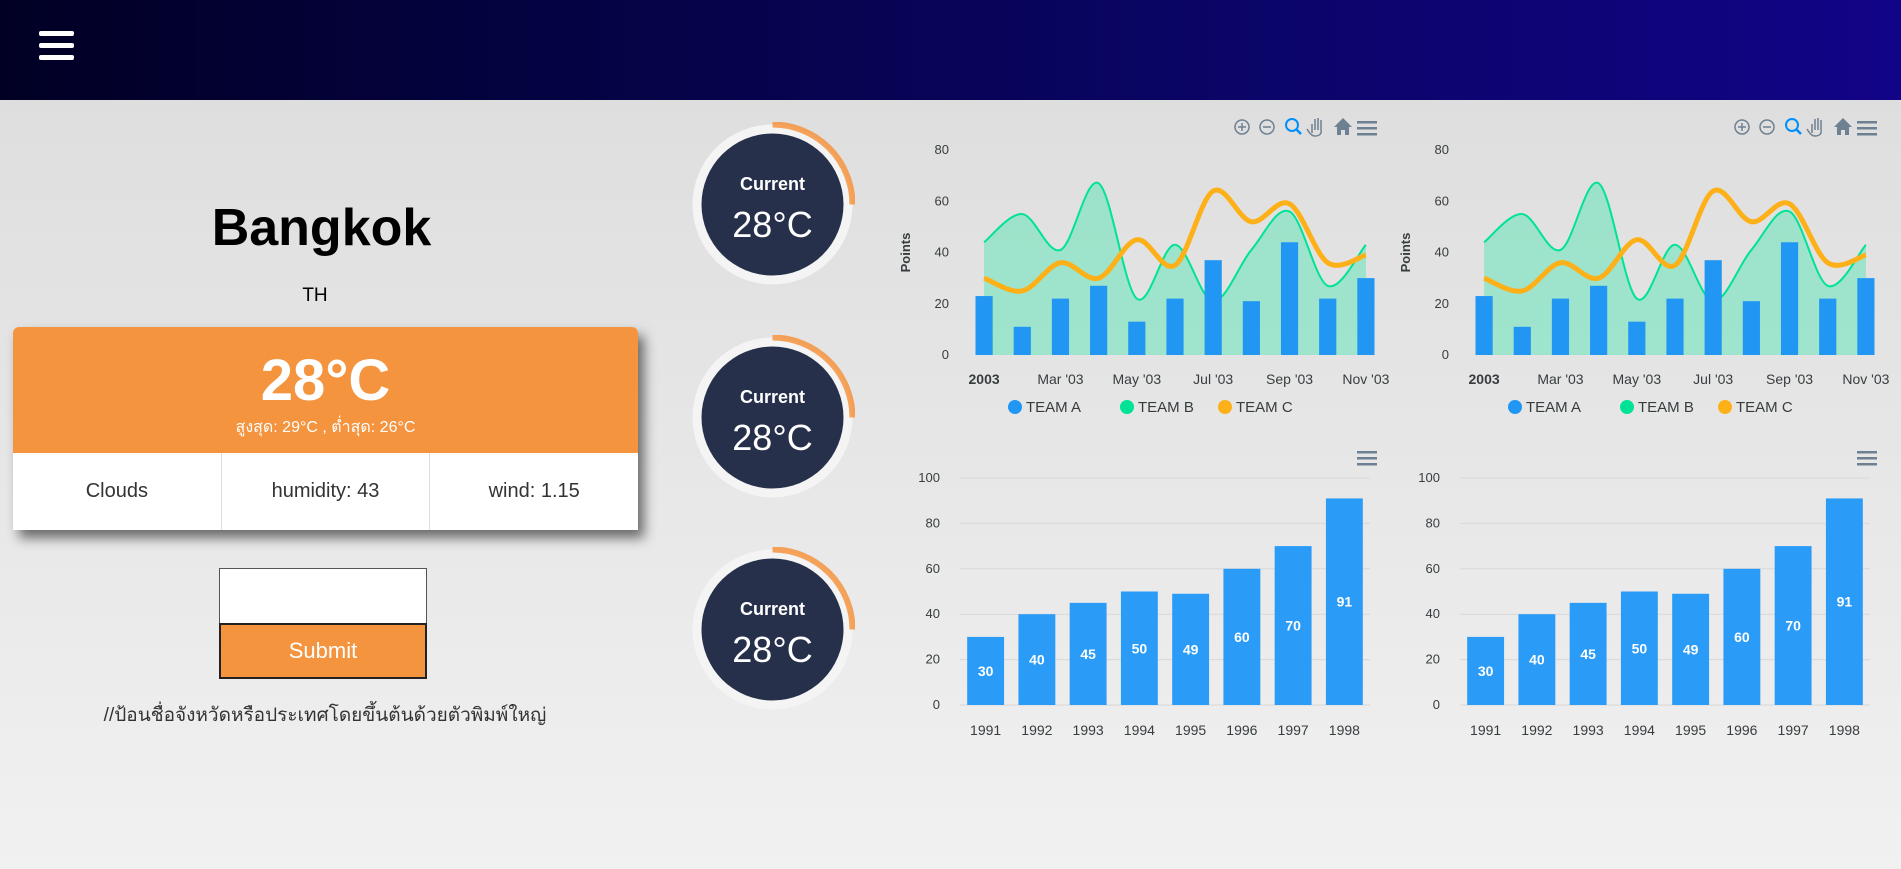 This screenshot has height=869, width=1901. Describe the element at coordinates (813, 588) in the screenshot. I see `gauge-arc` at that location.